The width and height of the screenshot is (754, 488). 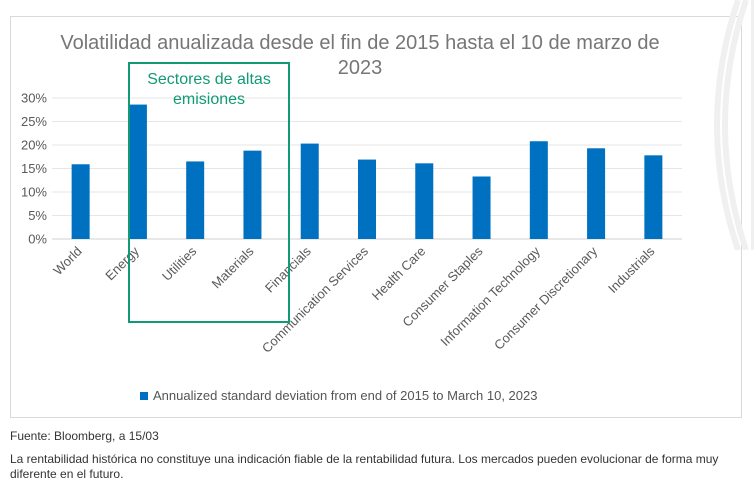 What do you see at coordinates (137, 171) in the screenshot?
I see `bar-energy` at bounding box center [137, 171].